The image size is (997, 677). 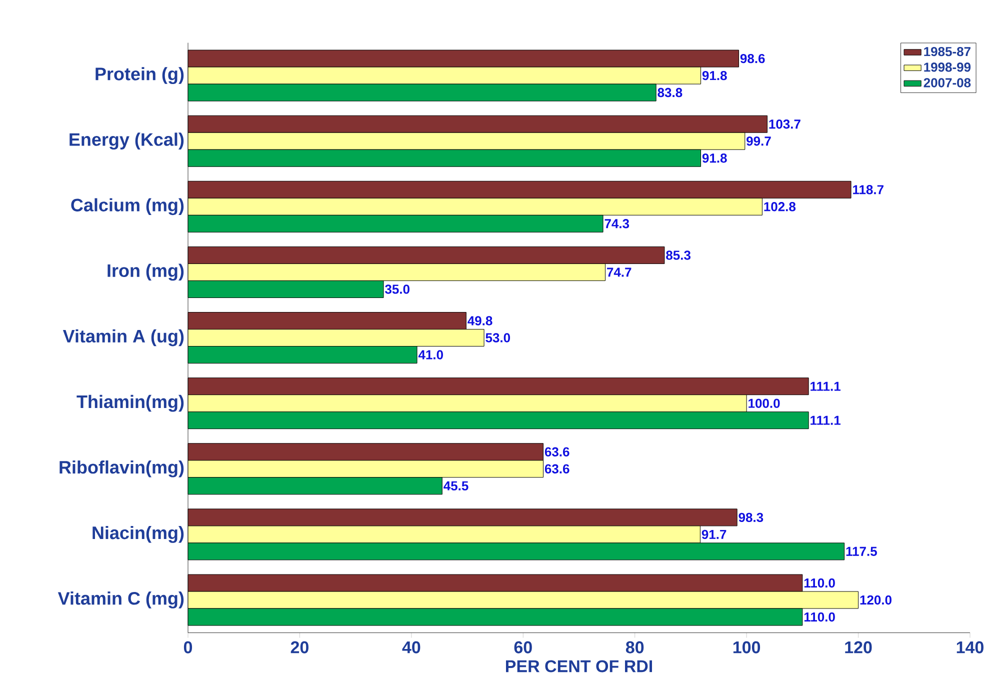 What do you see at coordinates (122, 469) in the screenshot?
I see `y-tick-label: Riboflavin(mg)` at bounding box center [122, 469].